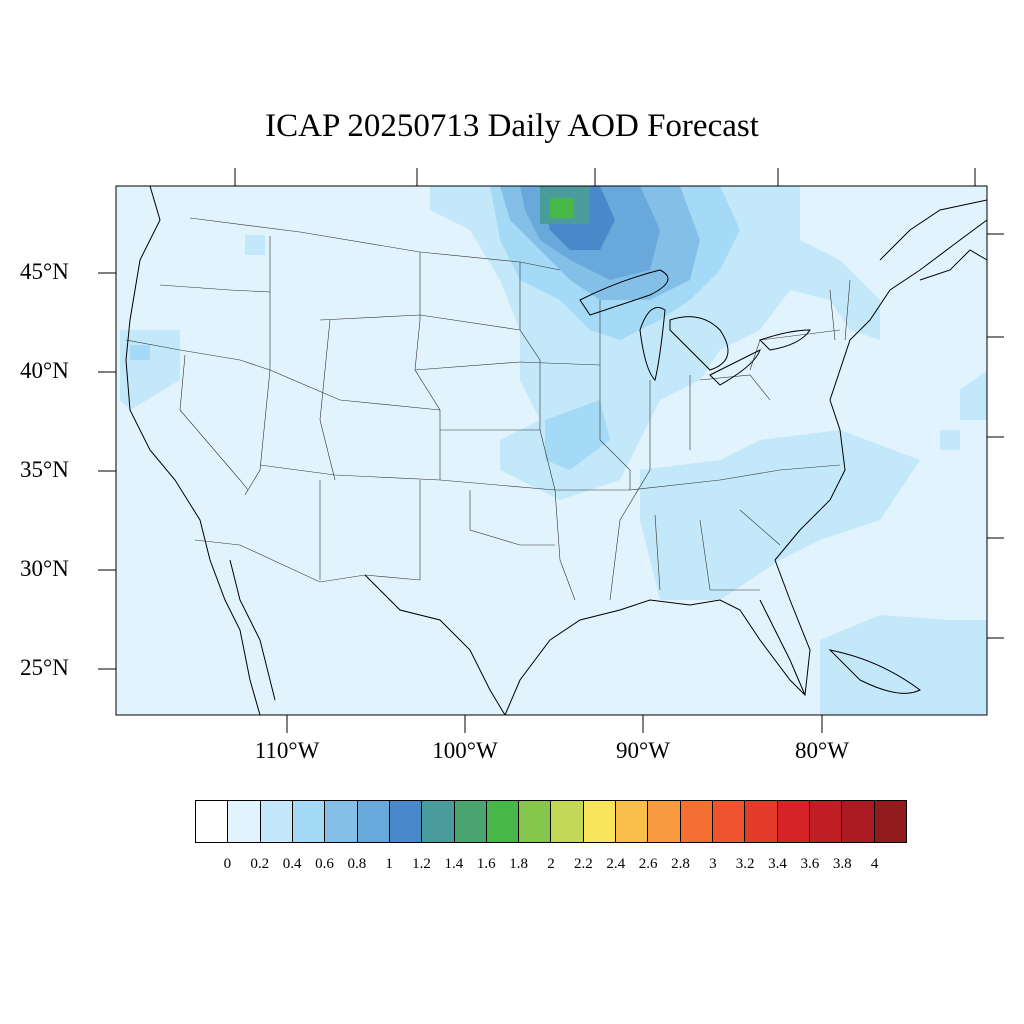  What do you see at coordinates (292, 864) in the screenshot?
I see `colorbar-tick-label: 0.4` at bounding box center [292, 864].